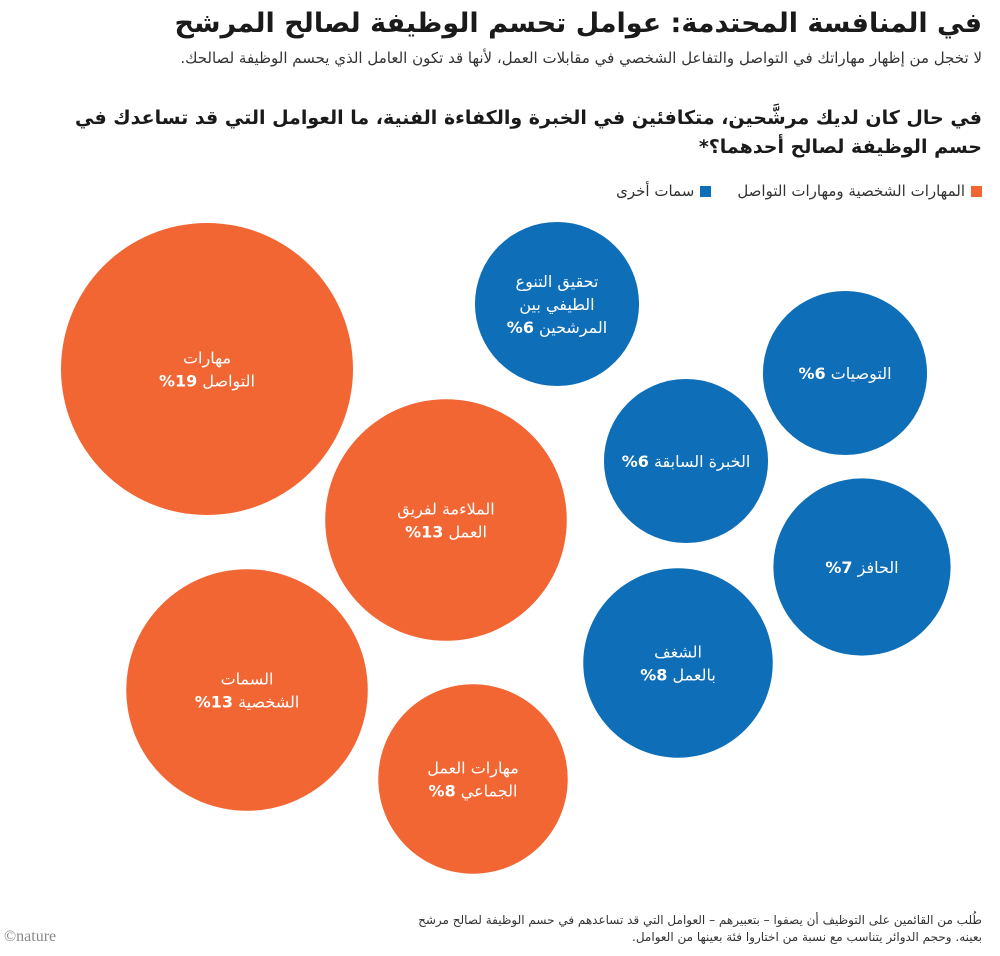  Describe the element at coordinates (557, 282) in the screenshot. I see `bubble-label: تحقيق التنوع` at that location.